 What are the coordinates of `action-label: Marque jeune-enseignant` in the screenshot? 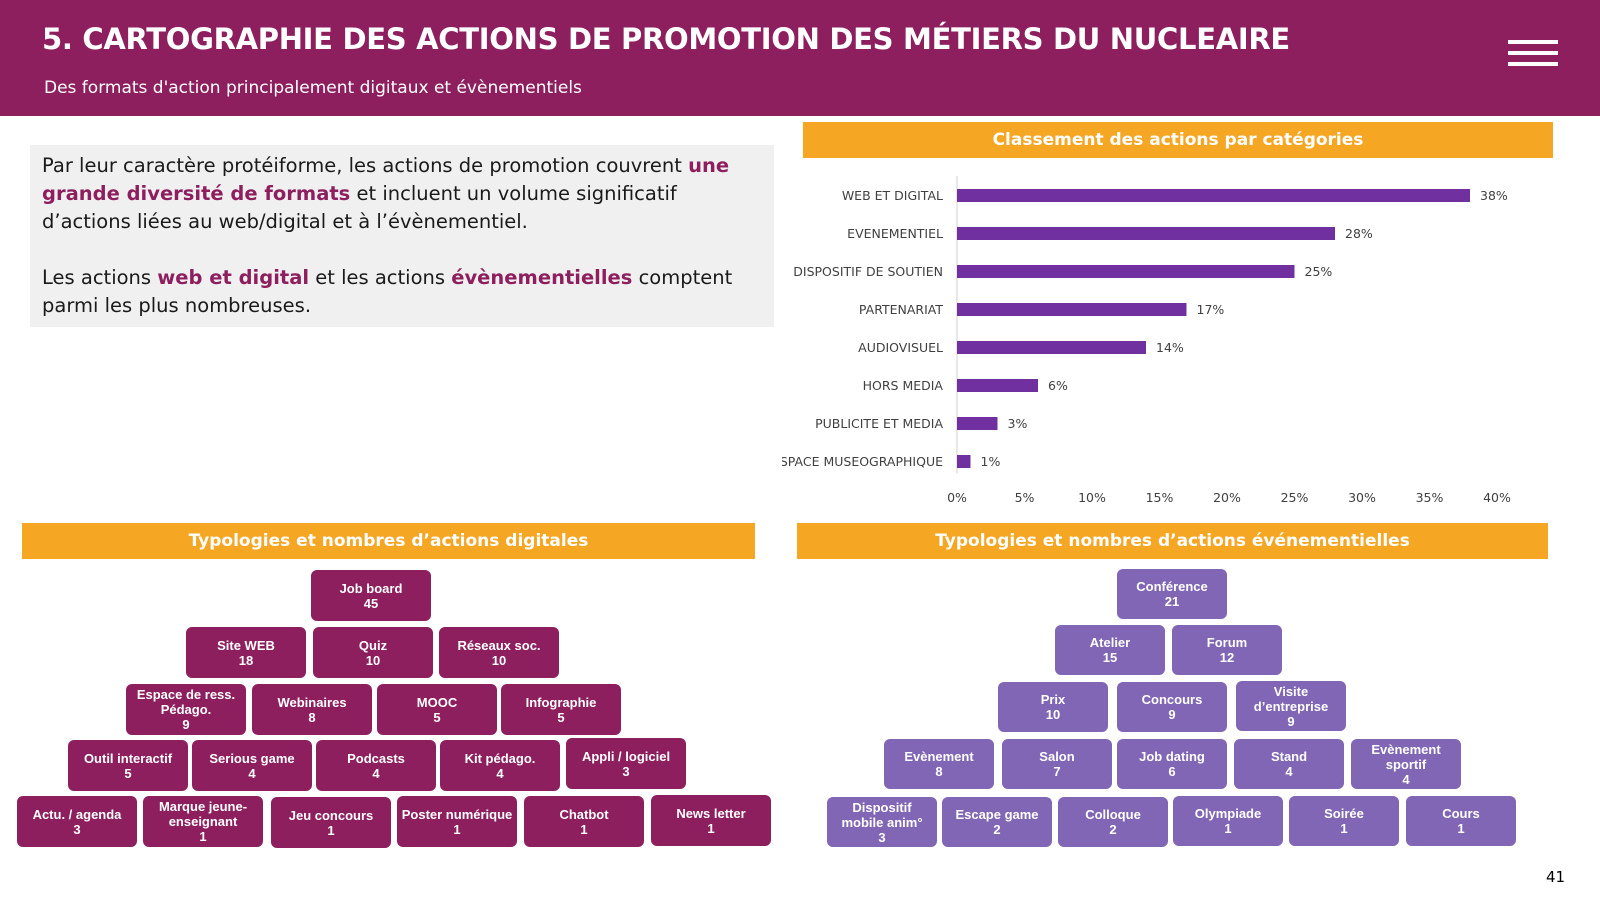 It's located at (203, 814).